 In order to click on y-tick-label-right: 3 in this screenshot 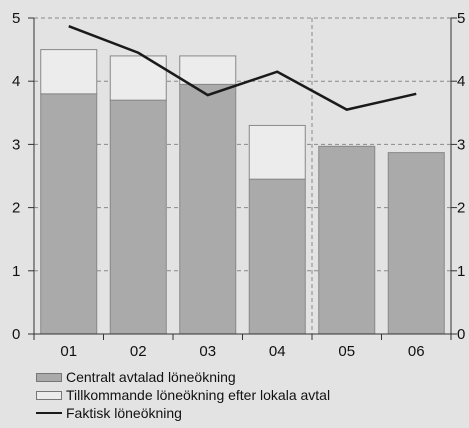, I will do `click(461, 144)`.